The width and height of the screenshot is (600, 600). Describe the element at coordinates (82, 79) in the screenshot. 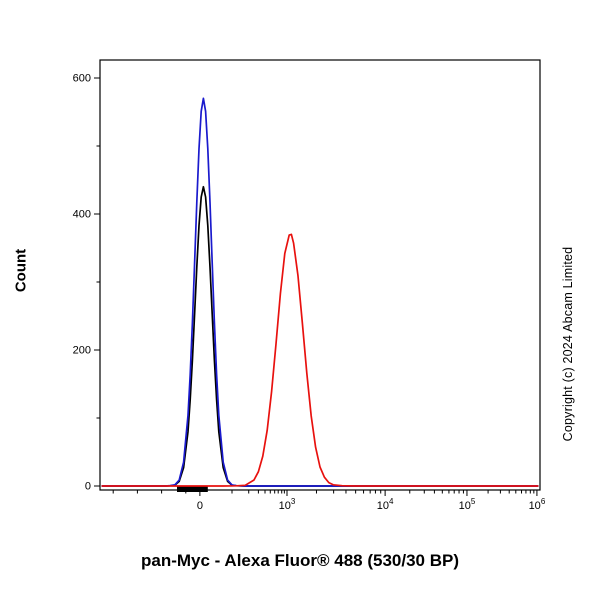

I see `svg-text: 600` at that location.